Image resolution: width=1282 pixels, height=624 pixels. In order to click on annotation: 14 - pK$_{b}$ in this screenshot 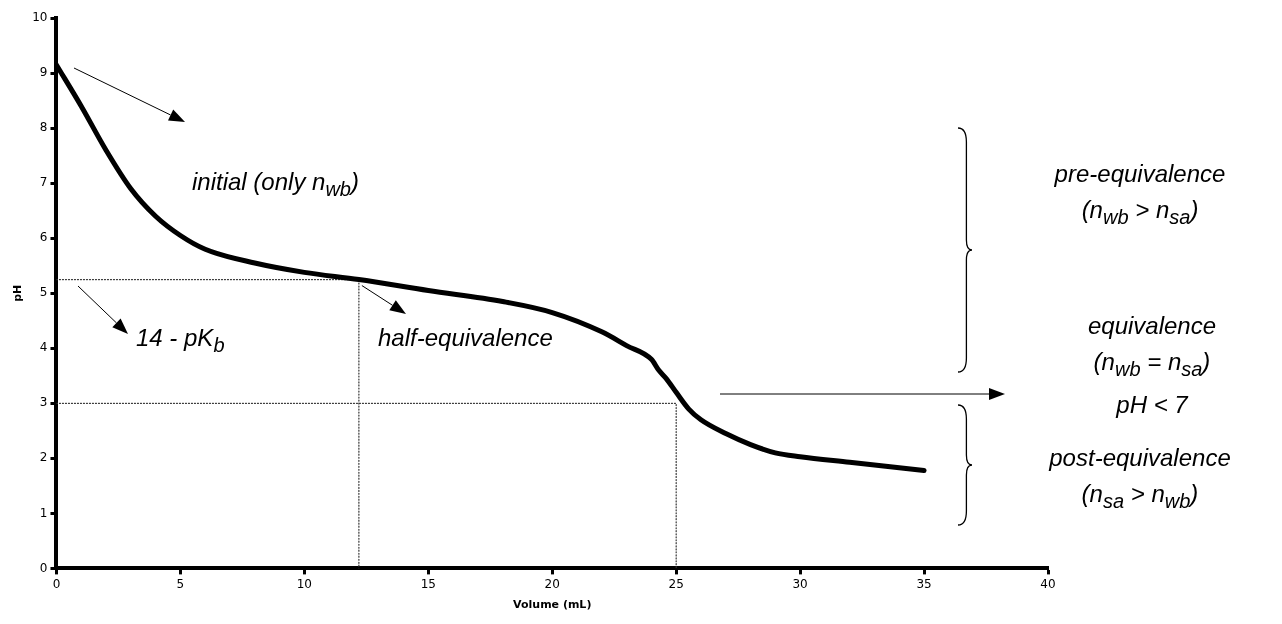, I will do `click(180, 340)`.